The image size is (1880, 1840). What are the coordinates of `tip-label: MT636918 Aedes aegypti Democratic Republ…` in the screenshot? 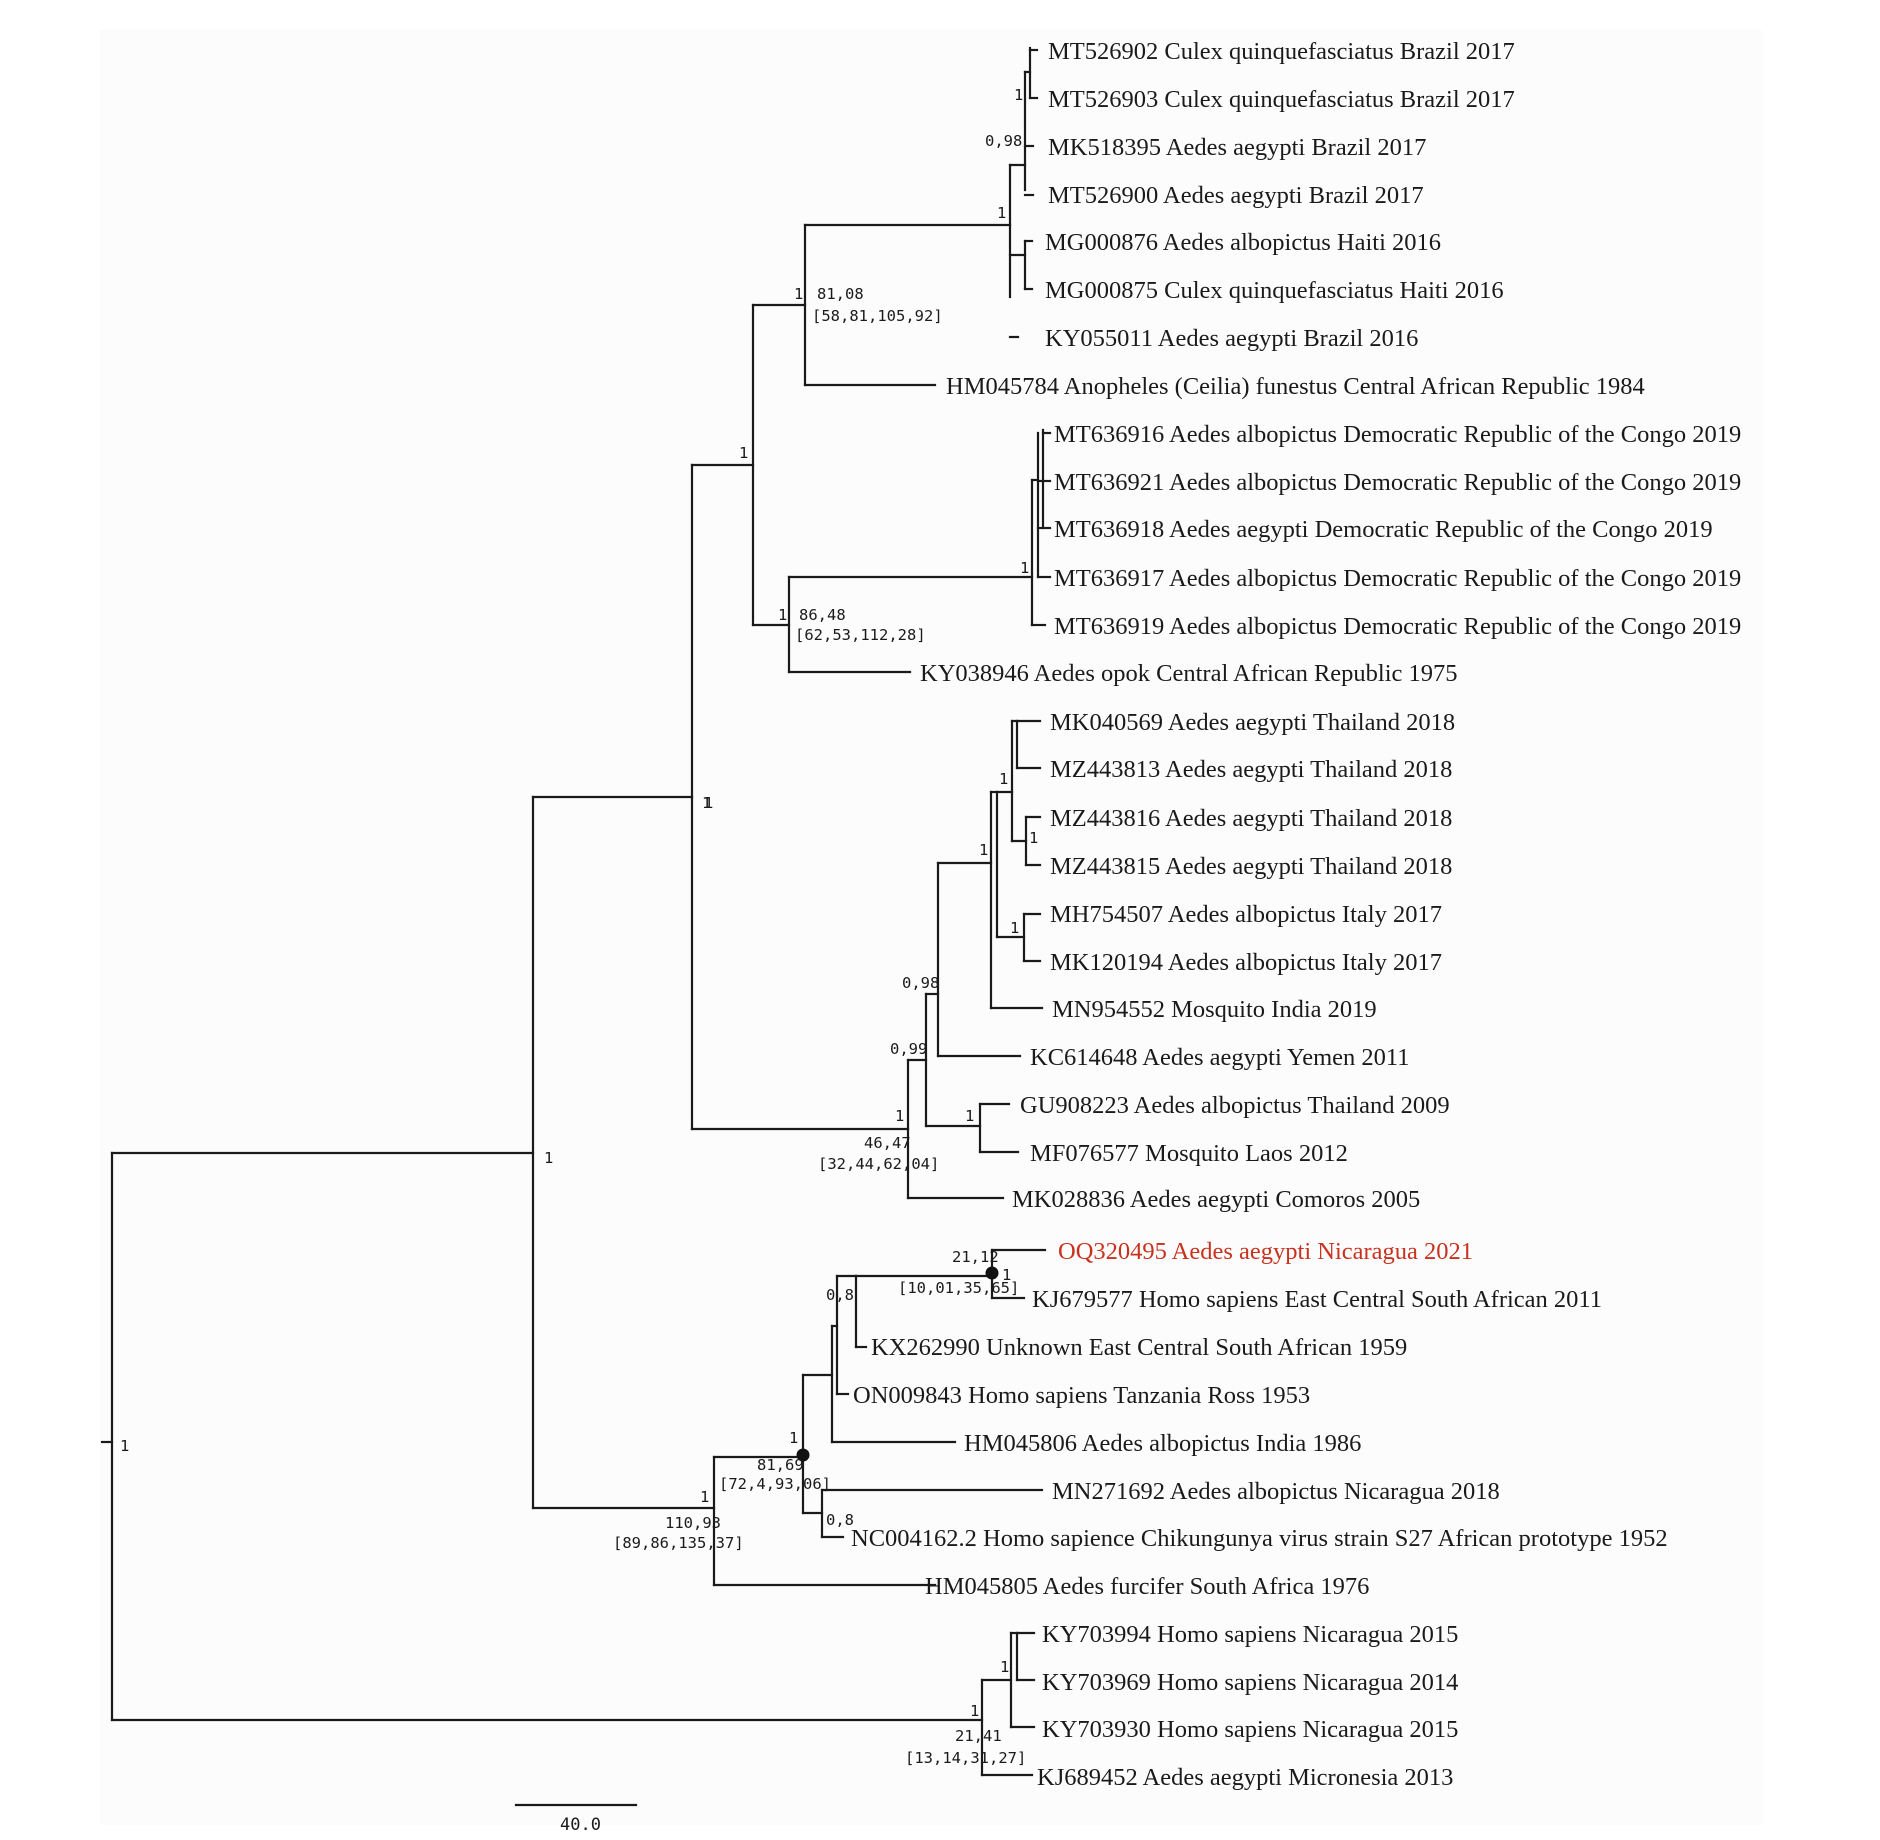 It's located at (1383, 529).